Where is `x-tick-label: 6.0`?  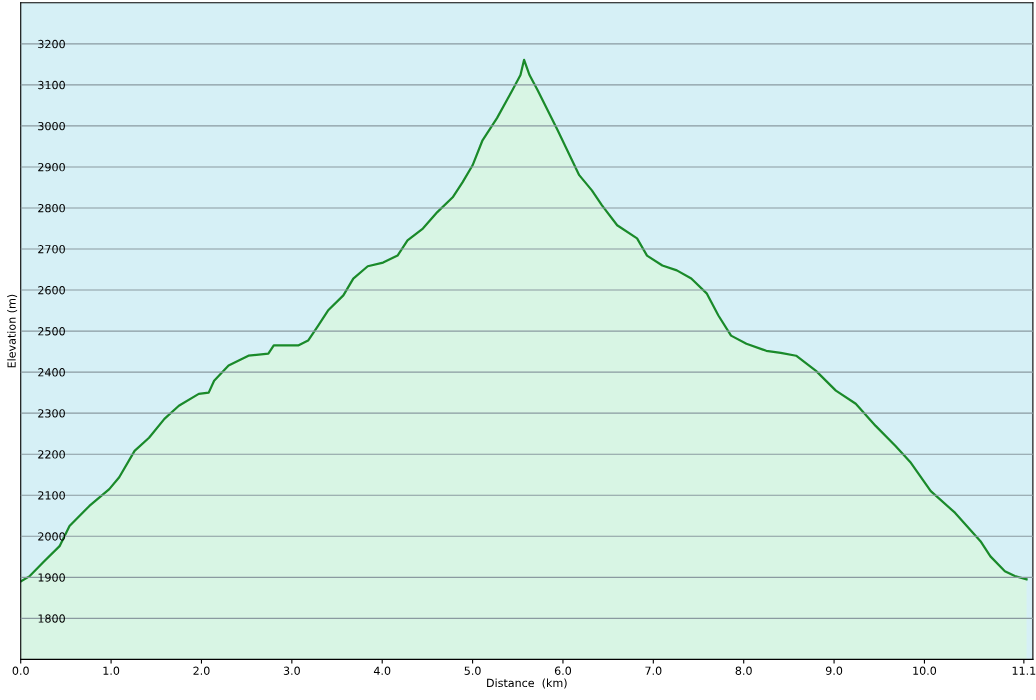
x-tick-label: 6.0 is located at coordinates (563, 670).